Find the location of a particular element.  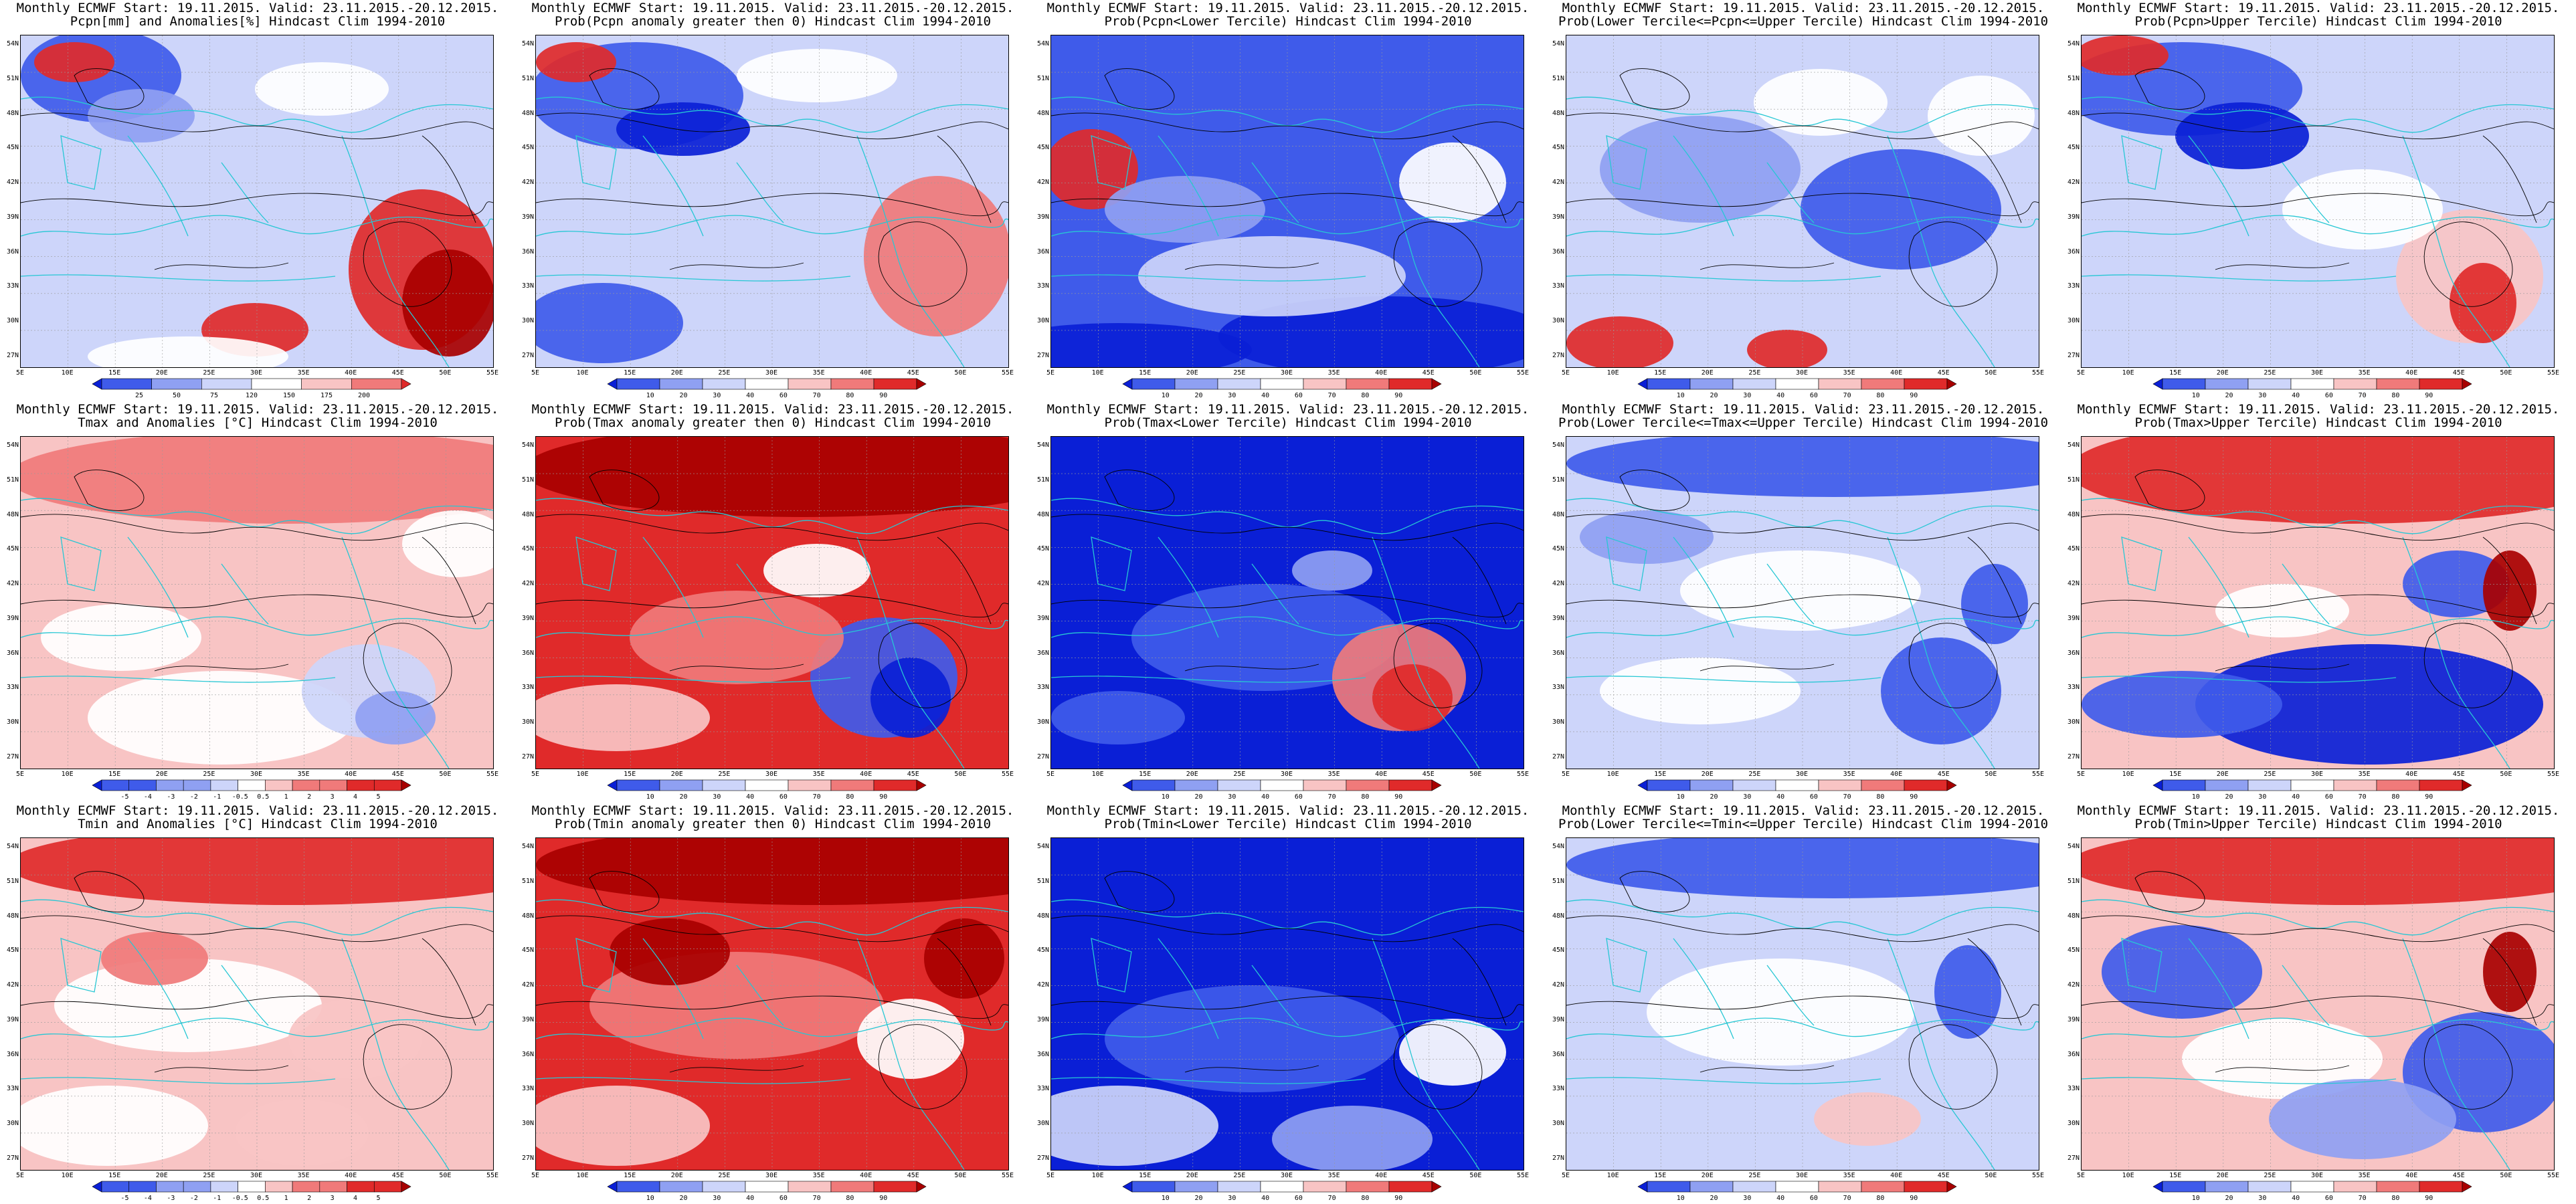

colorbar-label: 0.5 is located at coordinates (263, 797).